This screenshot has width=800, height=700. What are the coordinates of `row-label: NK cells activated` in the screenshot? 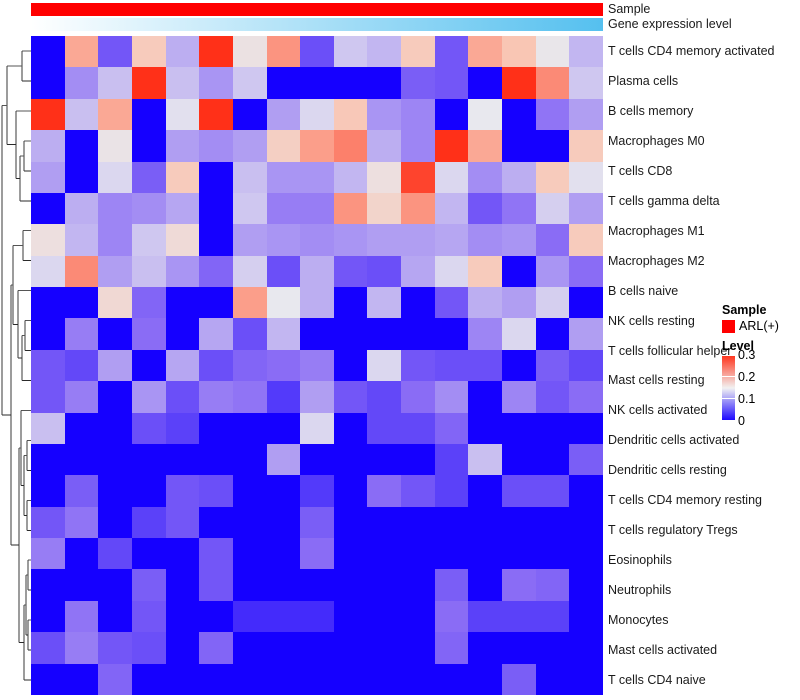 It's located at (658, 410).